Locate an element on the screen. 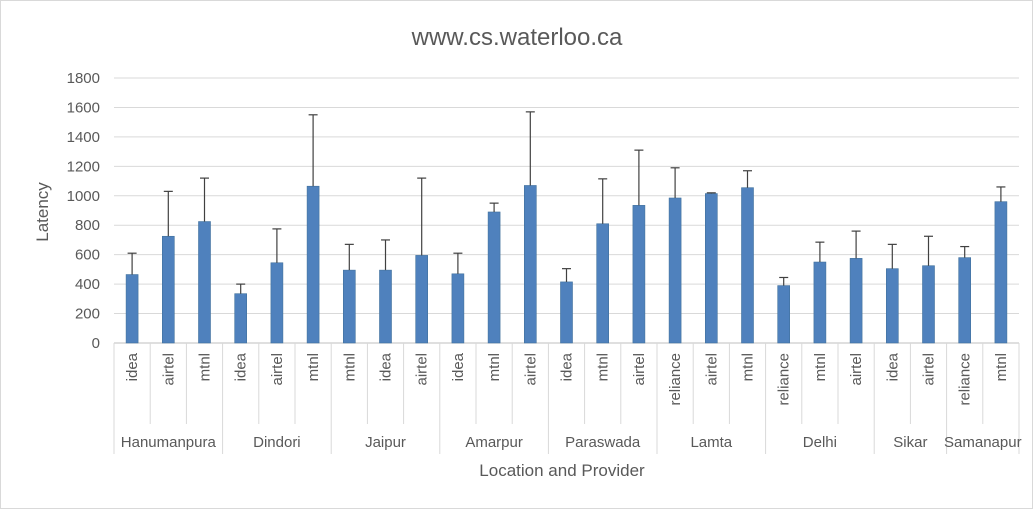 The image size is (1033, 509). location-label: Dindori is located at coordinates (277, 442).